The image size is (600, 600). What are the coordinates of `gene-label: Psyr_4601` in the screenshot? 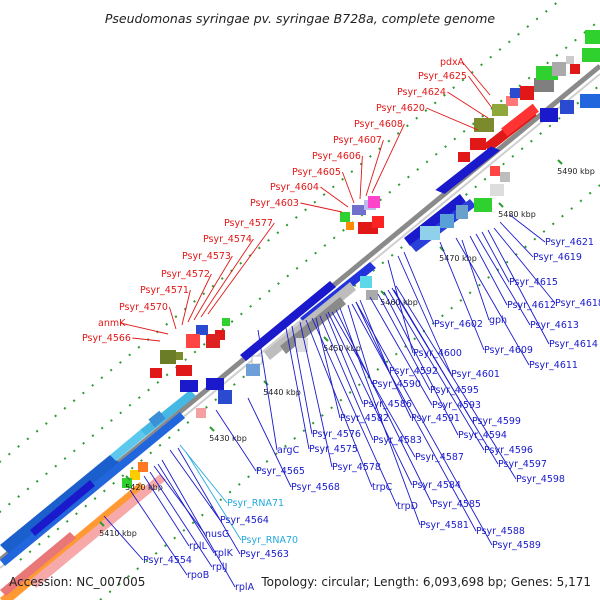 It's located at (475, 374).